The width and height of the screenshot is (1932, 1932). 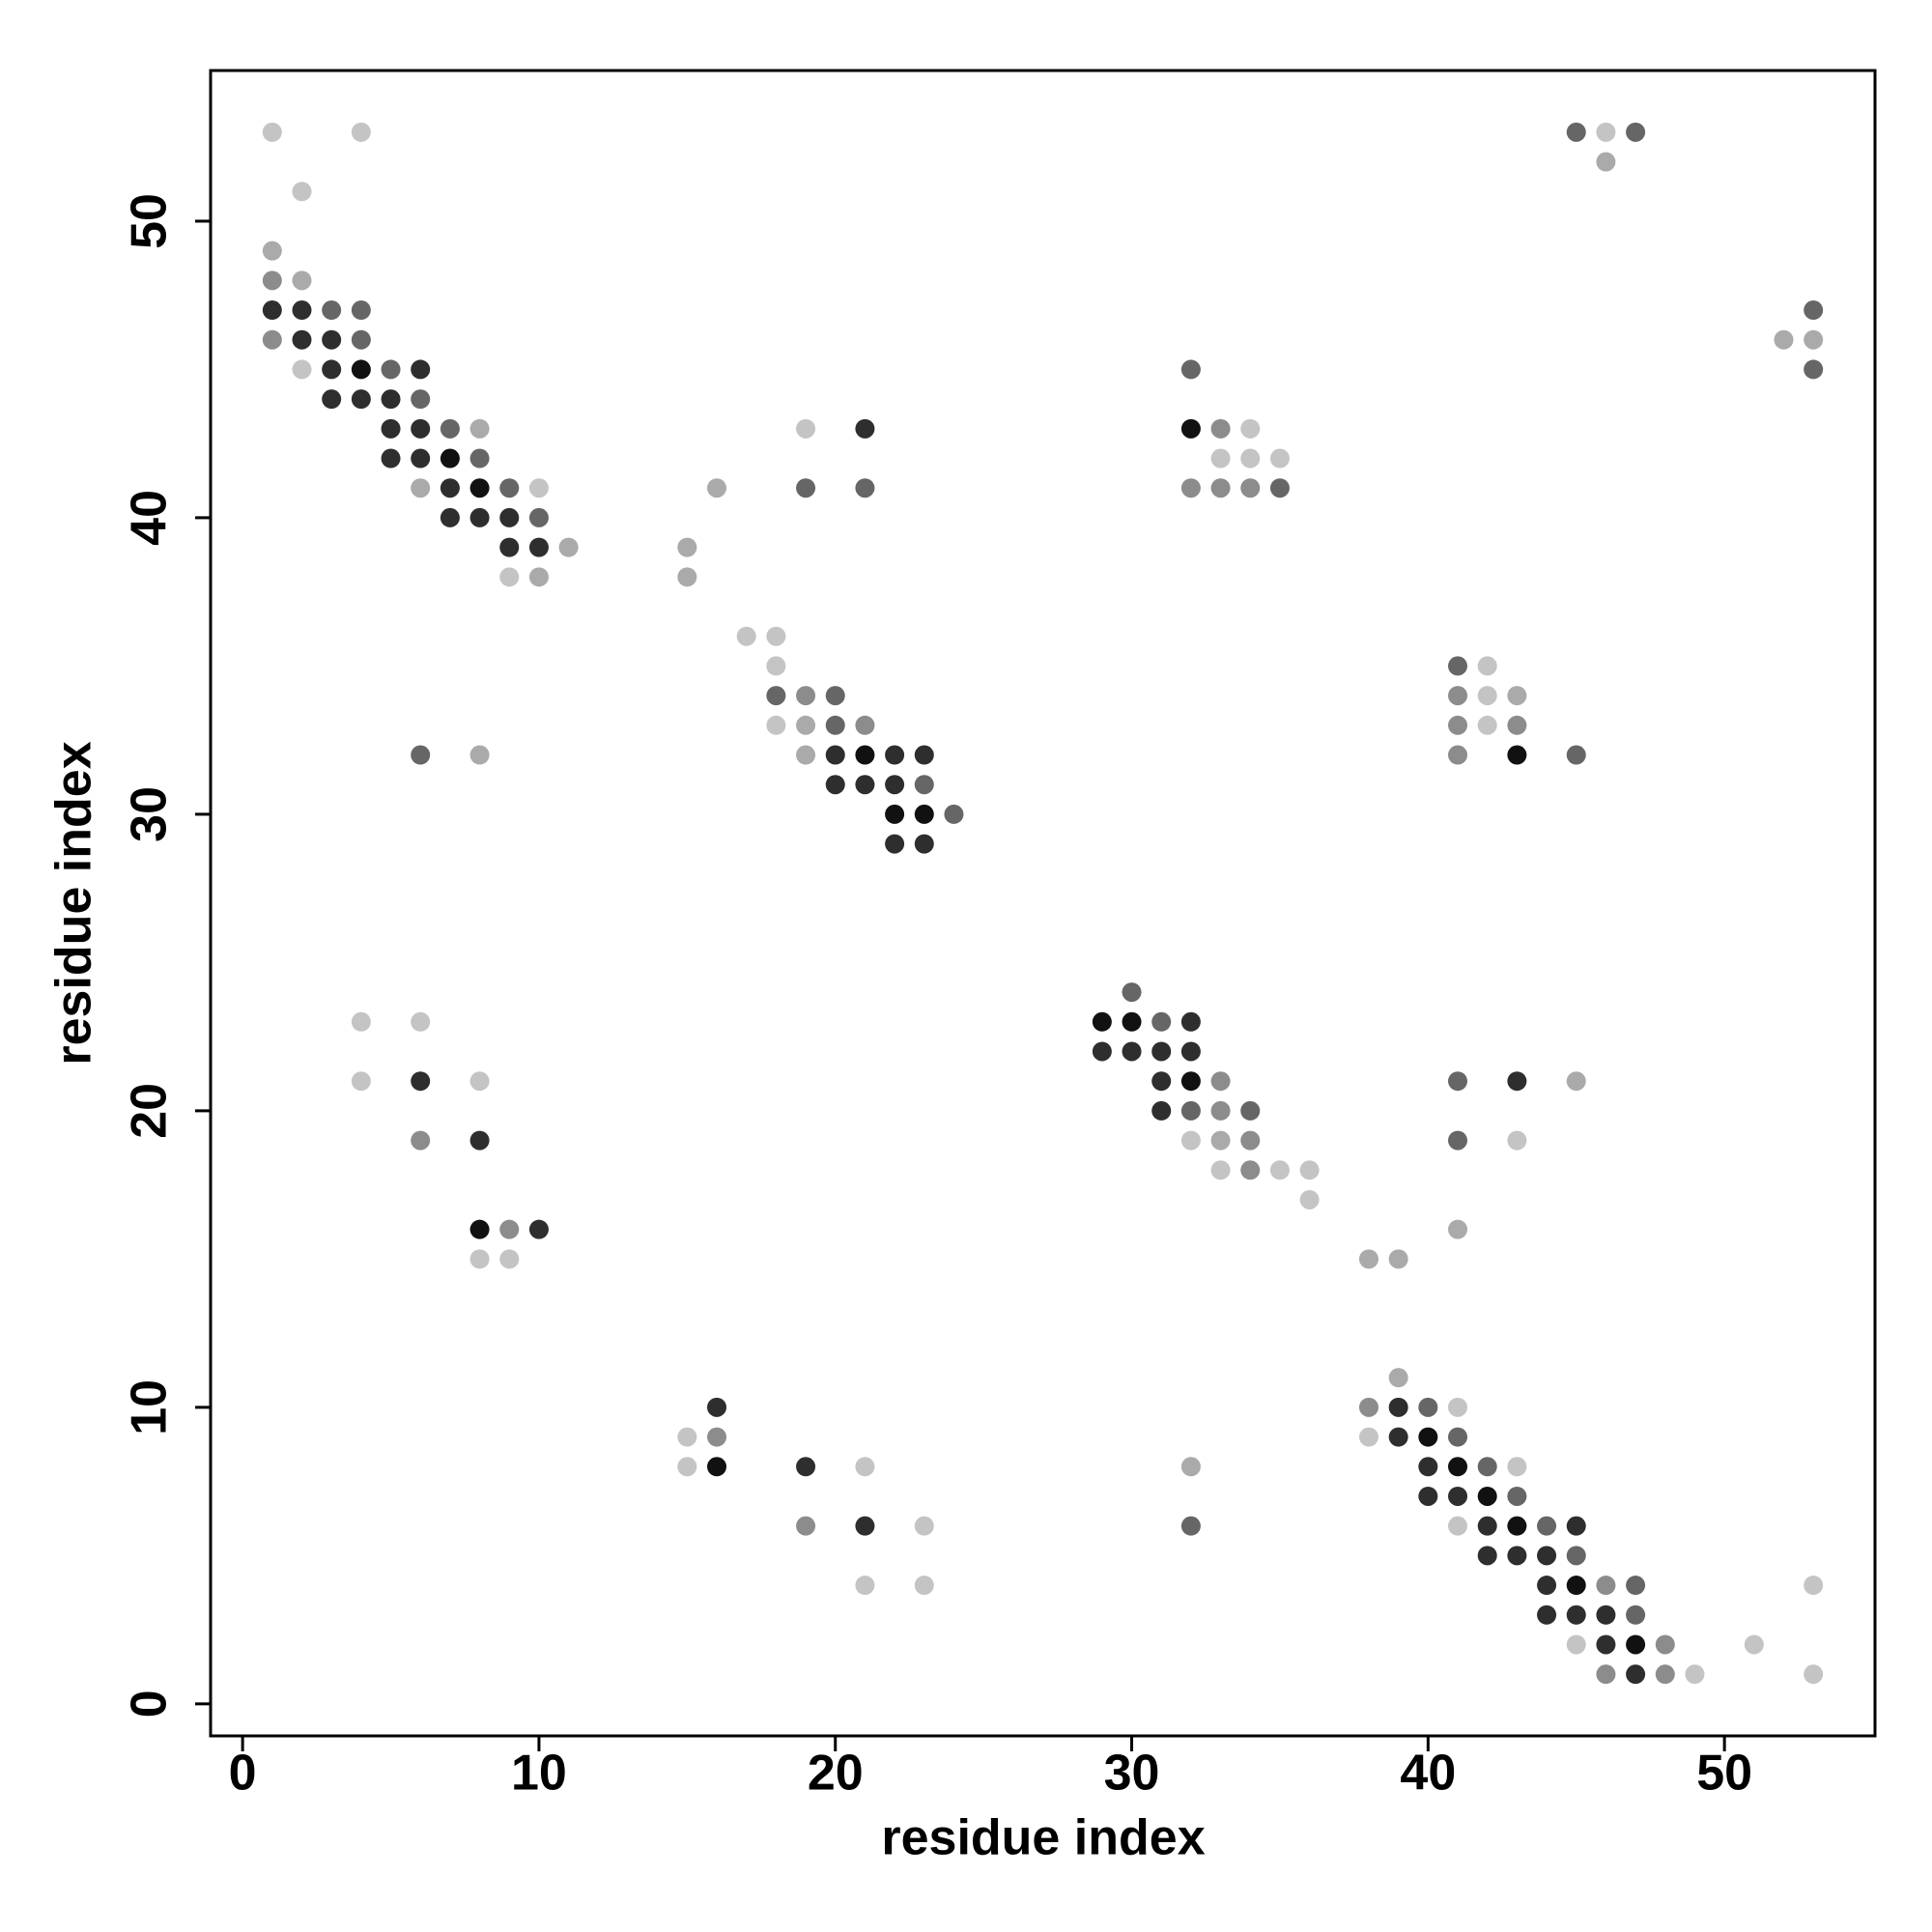 I want to click on y-tick-label: 50, so click(x=150, y=221).